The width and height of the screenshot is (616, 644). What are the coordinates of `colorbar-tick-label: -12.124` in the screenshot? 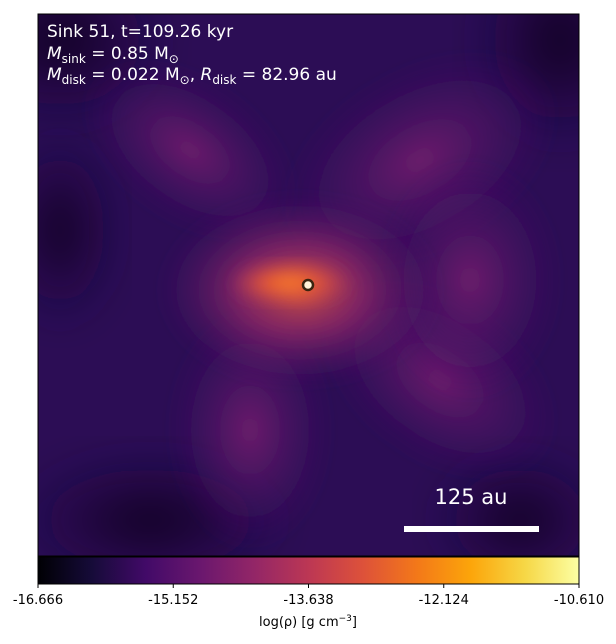 It's located at (444, 600).